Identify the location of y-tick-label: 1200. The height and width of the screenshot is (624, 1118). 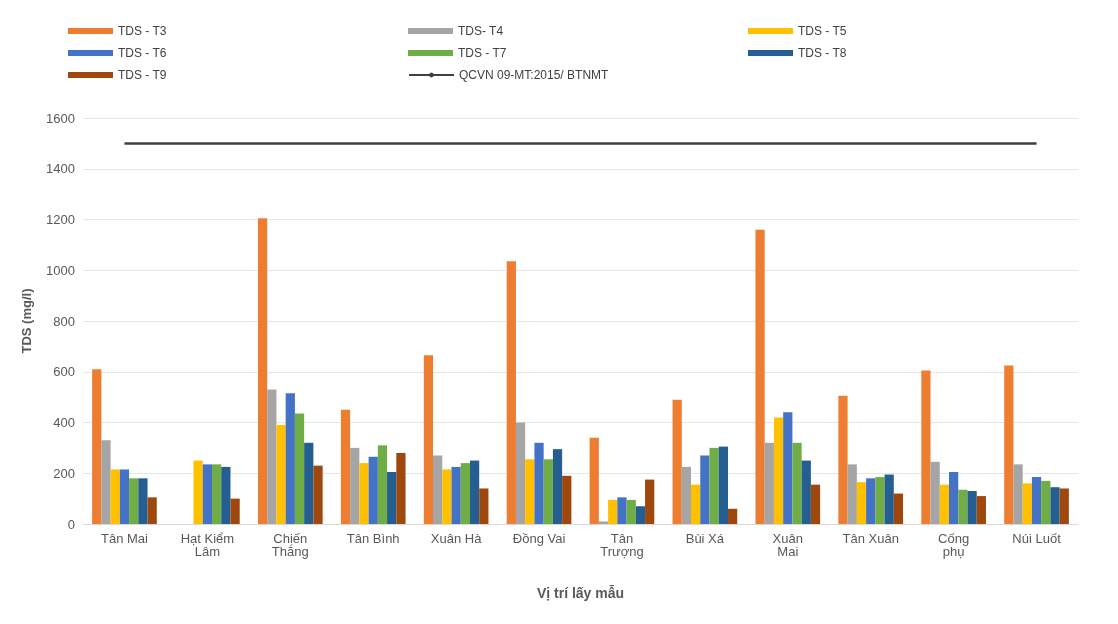
(60, 219).